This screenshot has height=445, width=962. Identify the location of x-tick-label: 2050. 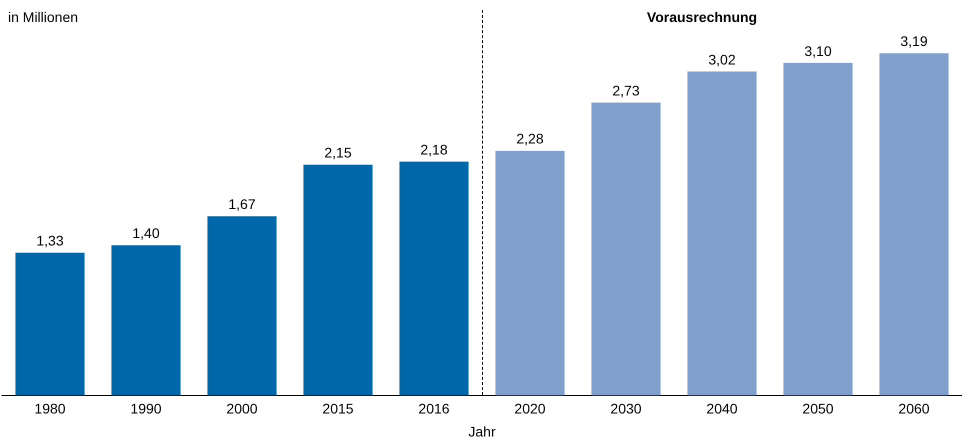
(818, 408).